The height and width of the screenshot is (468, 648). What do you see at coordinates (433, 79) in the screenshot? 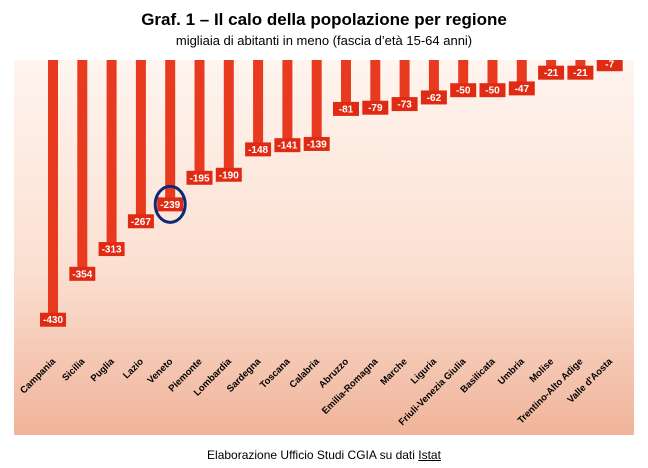
I see `bar-liguria` at bounding box center [433, 79].